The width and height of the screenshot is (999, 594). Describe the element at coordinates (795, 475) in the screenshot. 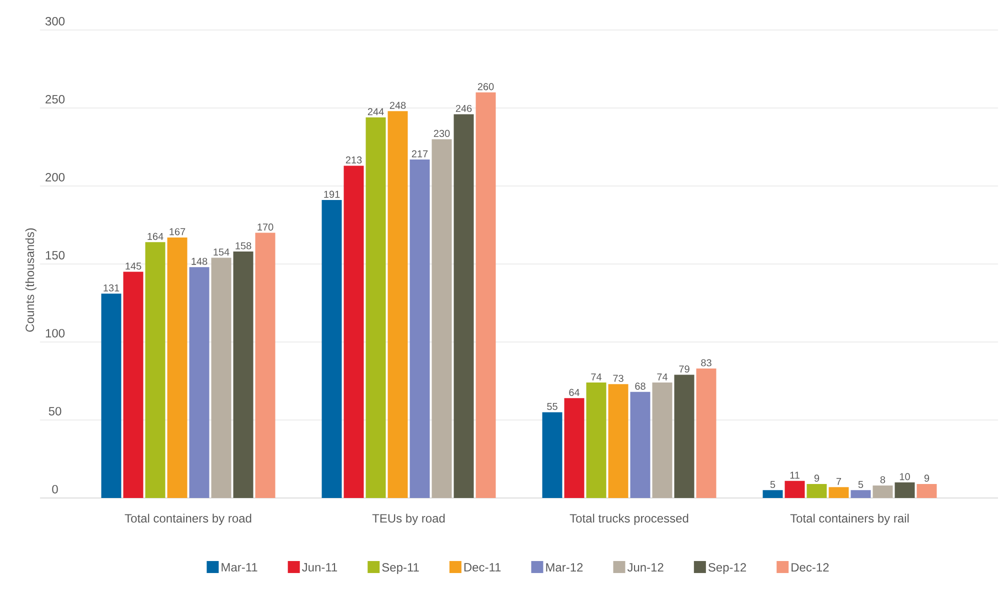

I see `data-label: 11` at that location.